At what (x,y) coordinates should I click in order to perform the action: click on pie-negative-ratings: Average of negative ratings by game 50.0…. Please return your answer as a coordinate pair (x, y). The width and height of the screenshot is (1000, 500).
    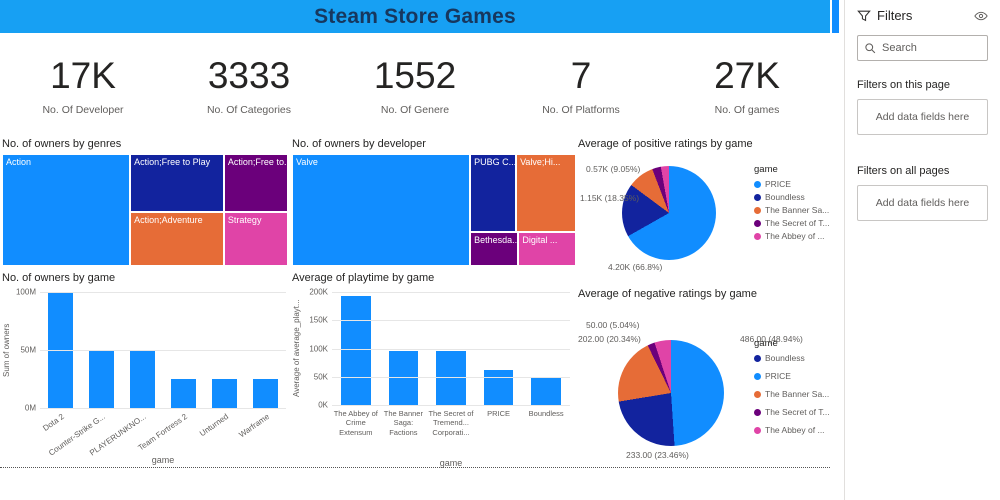
    Looking at the image, I should click on (704, 378).